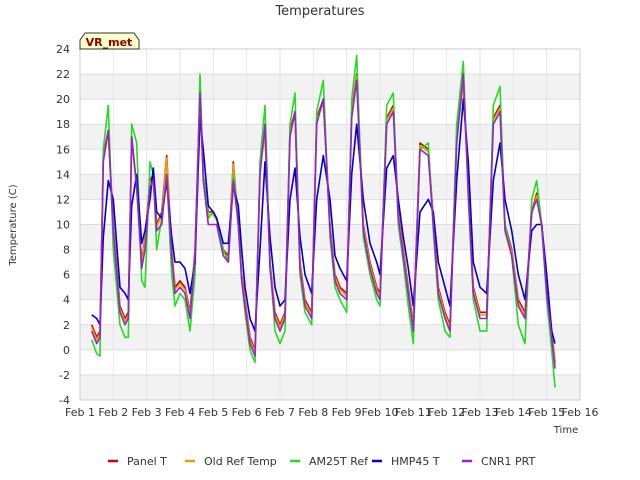 The width and height of the screenshot is (640, 480). Describe the element at coordinates (63, 124) in the screenshot. I see `y-tick-label: 18` at that location.